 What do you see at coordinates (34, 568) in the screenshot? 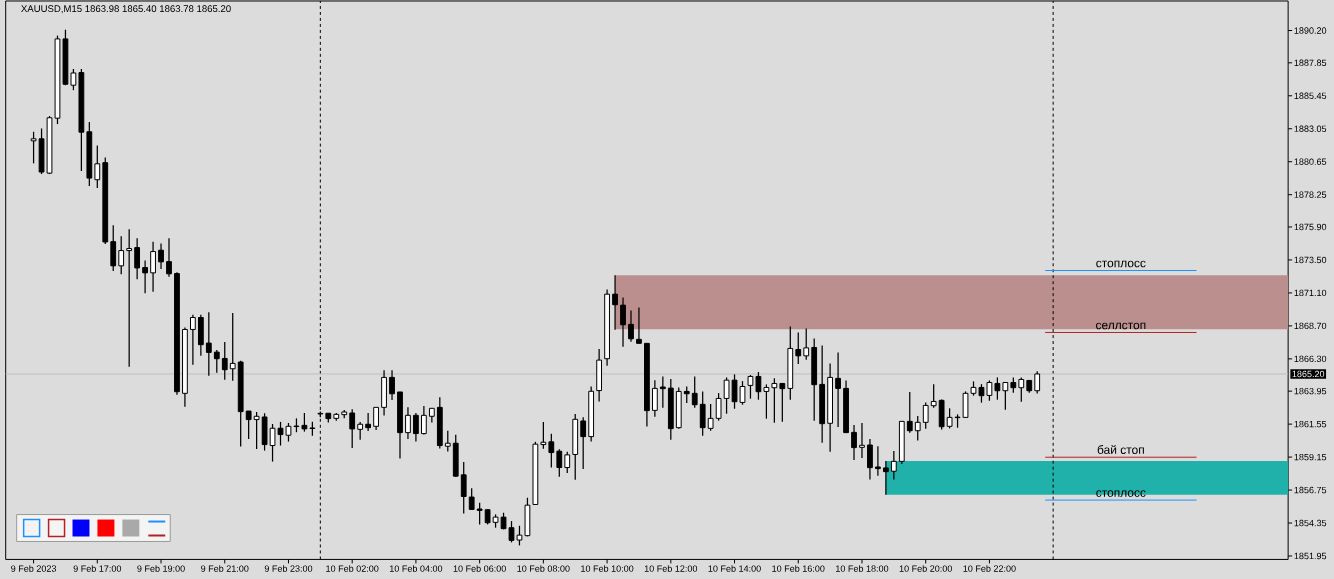
I see `x-tick-label: 9 Feb 2023` at bounding box center [34, 568].